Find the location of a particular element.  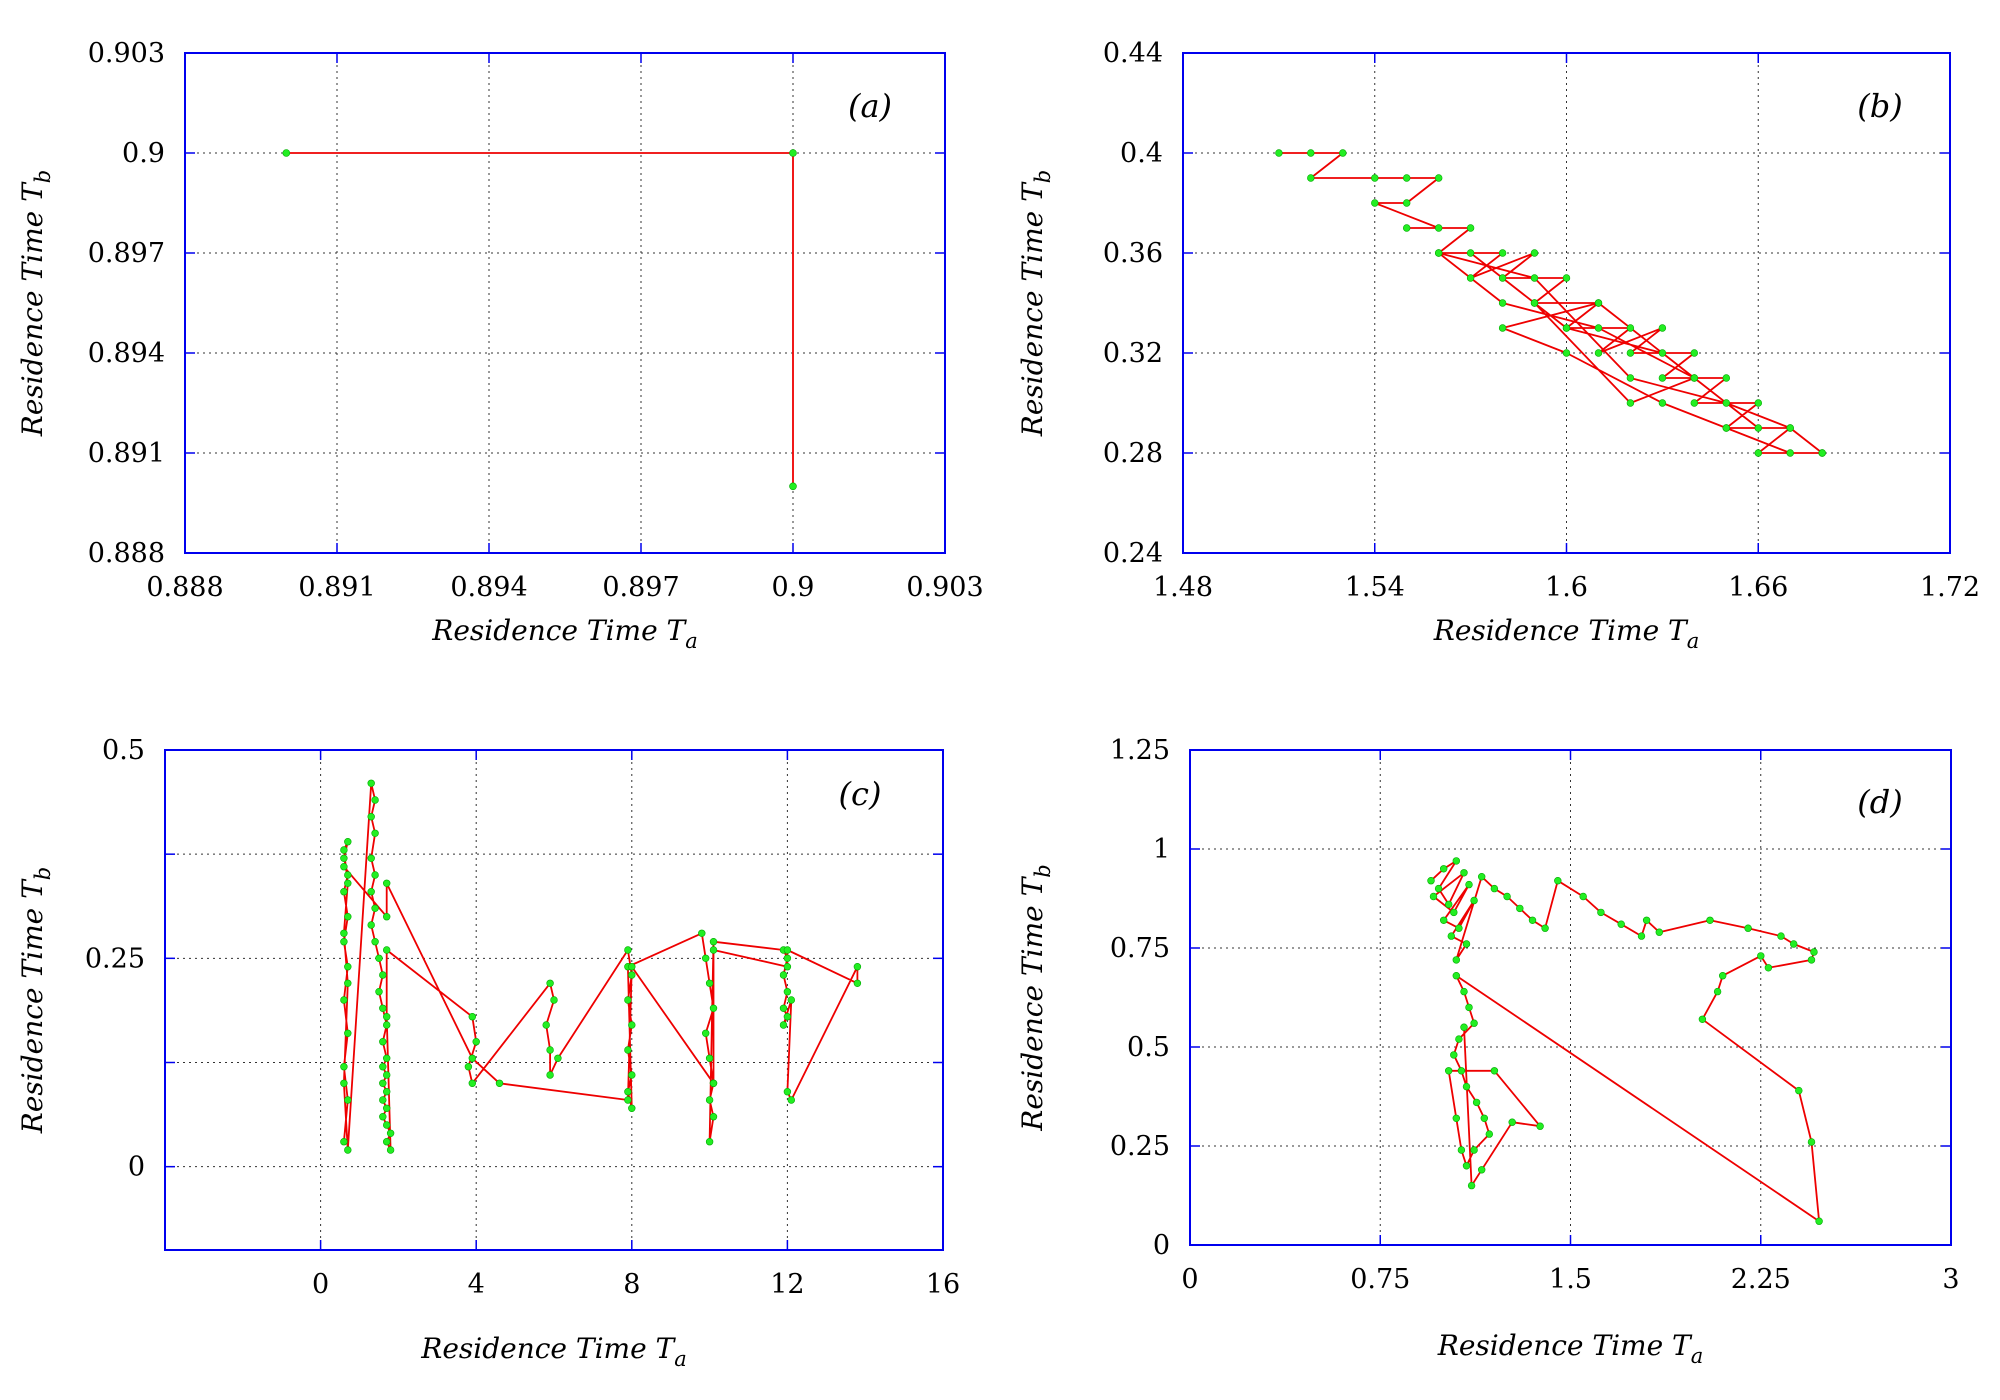

x-tick-label: 0.903 is located at coordinates (944, 587).